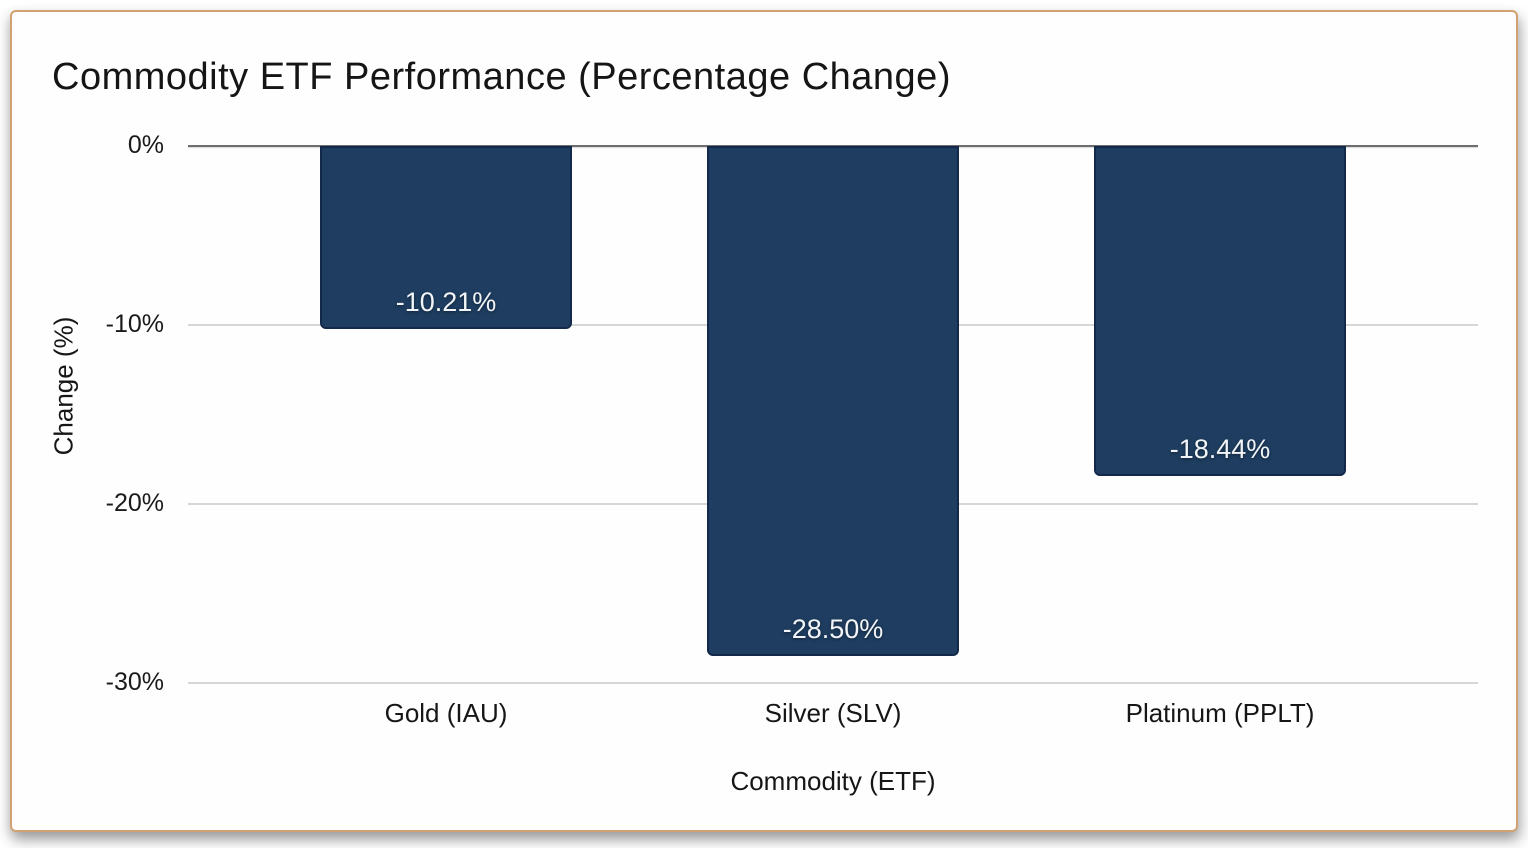  Describe the element at coordinates (134, 503) in the screenshot. I see `y-tick-label: -20%` at that location.